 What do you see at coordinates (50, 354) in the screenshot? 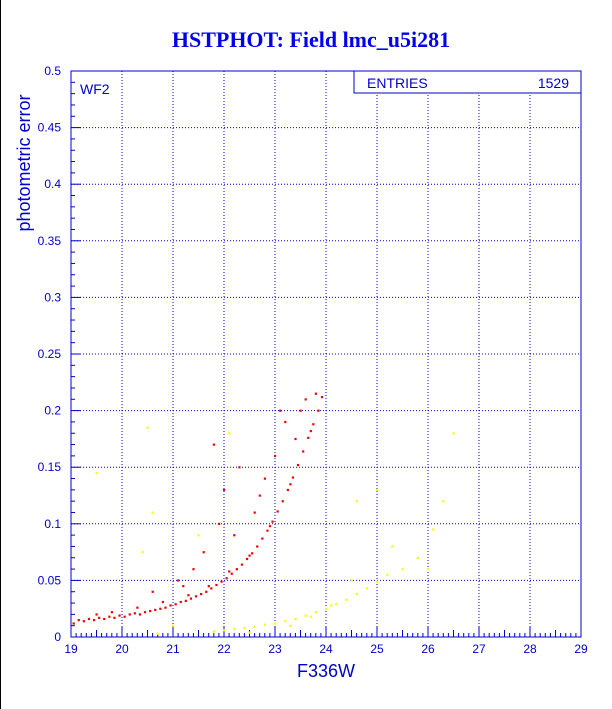
I see `y-tick-label: 0.25` at bounding box center [50, 354].